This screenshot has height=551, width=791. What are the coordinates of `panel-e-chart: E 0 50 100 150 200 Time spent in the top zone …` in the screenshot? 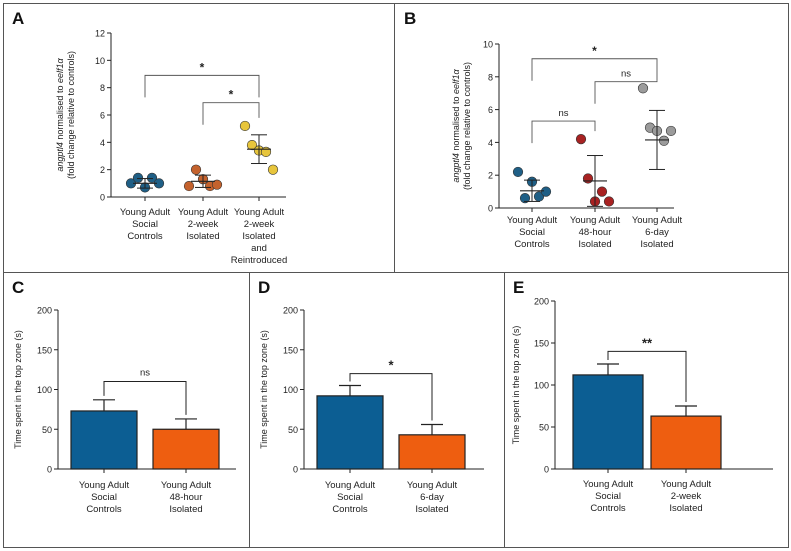 It's located at (642, 396).